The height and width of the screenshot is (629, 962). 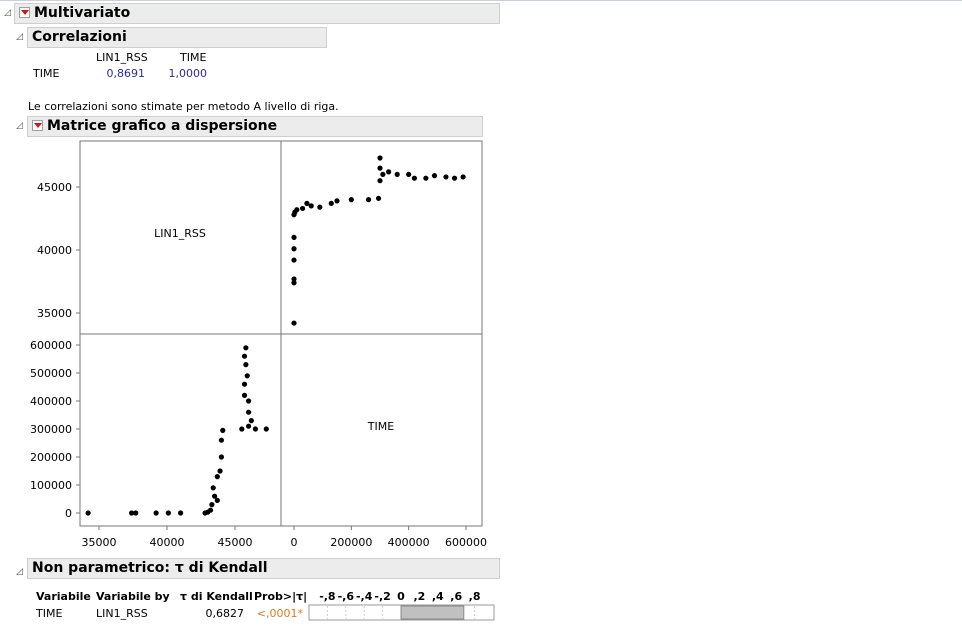 What do you see at coordinates (79, 37) in the screenshot?
I see `correlations-title: Correlazioni` at bounding box center [79, 37].